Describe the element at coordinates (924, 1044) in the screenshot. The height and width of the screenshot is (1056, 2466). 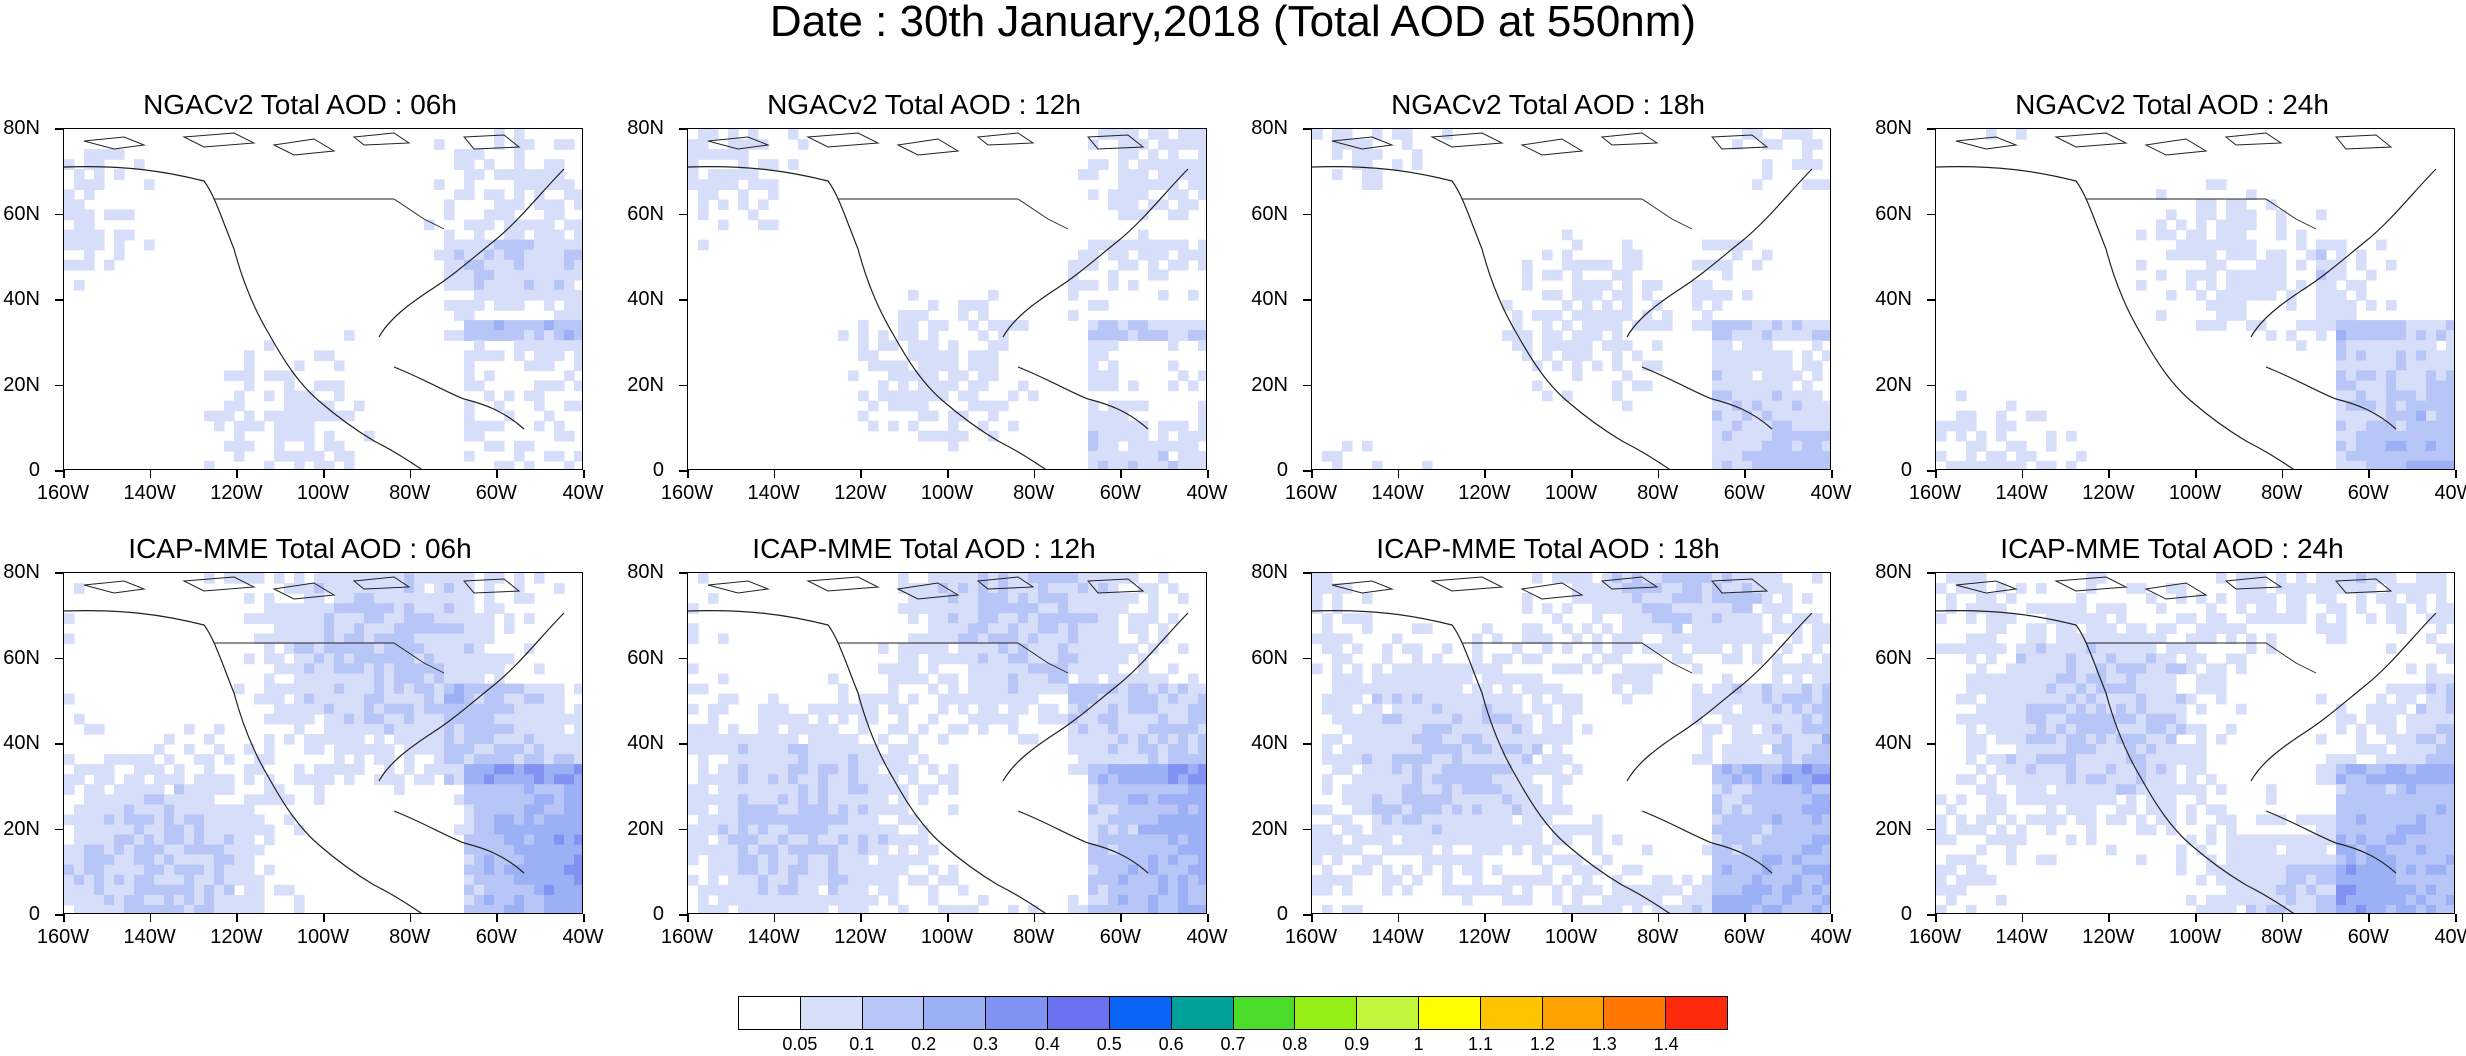
I see `colorbar-label: 0.2` at that location.